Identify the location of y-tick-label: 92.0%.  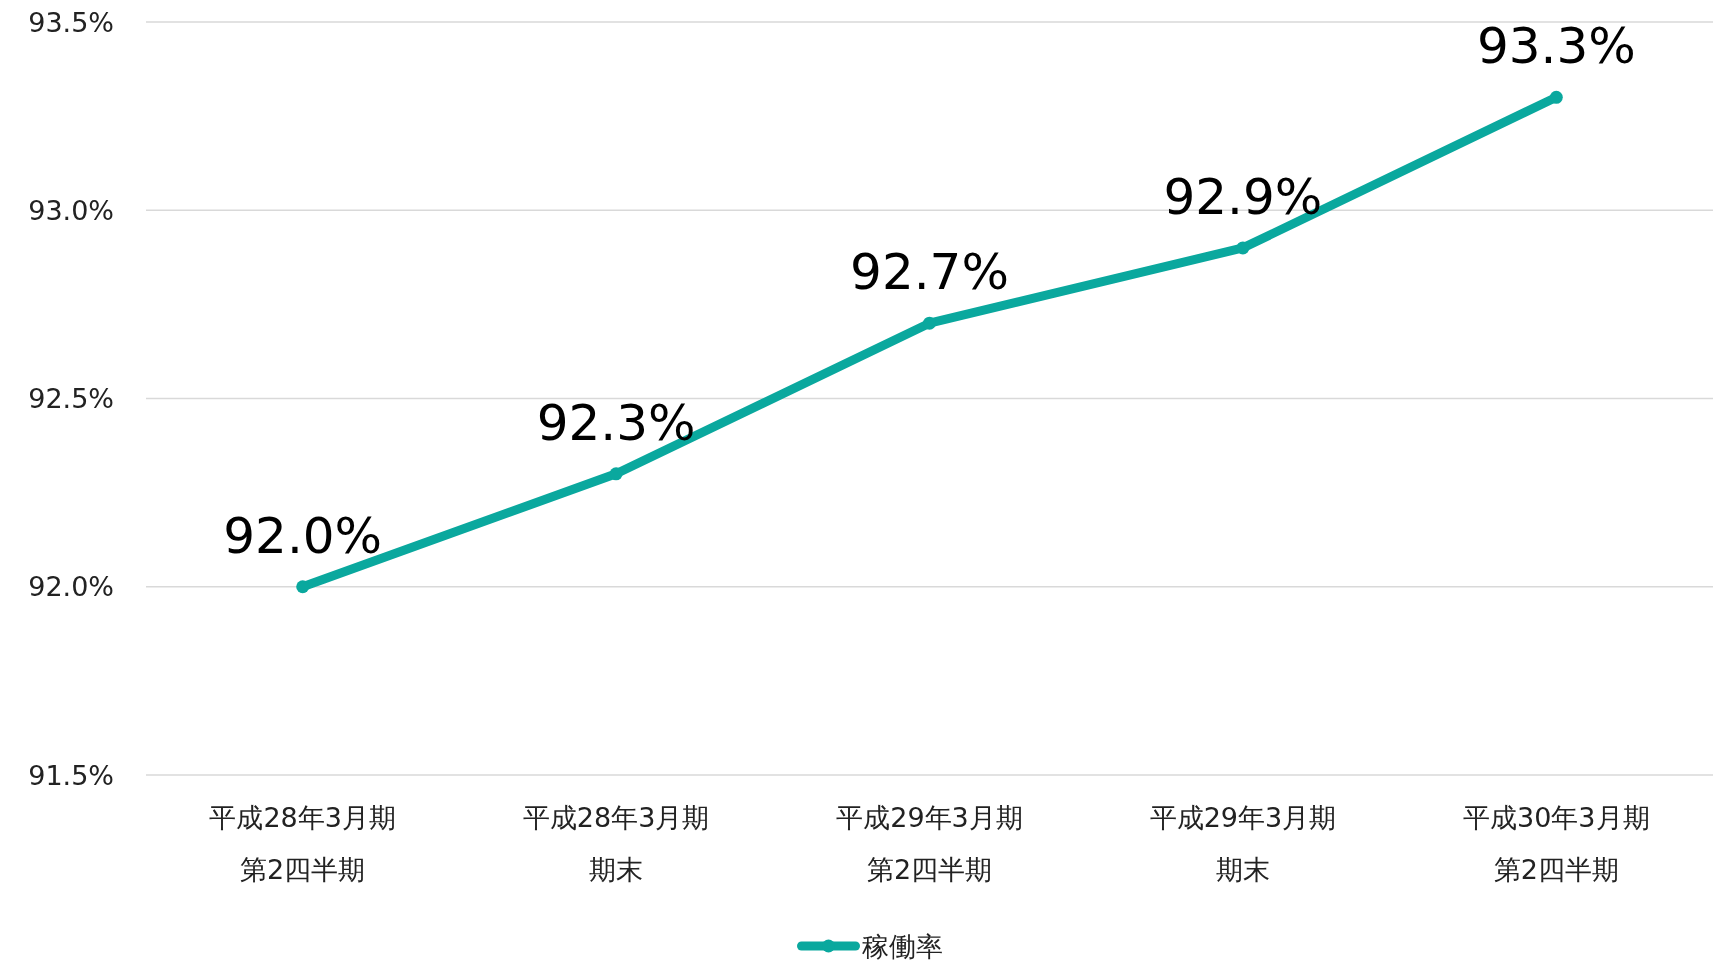
(71, 587).